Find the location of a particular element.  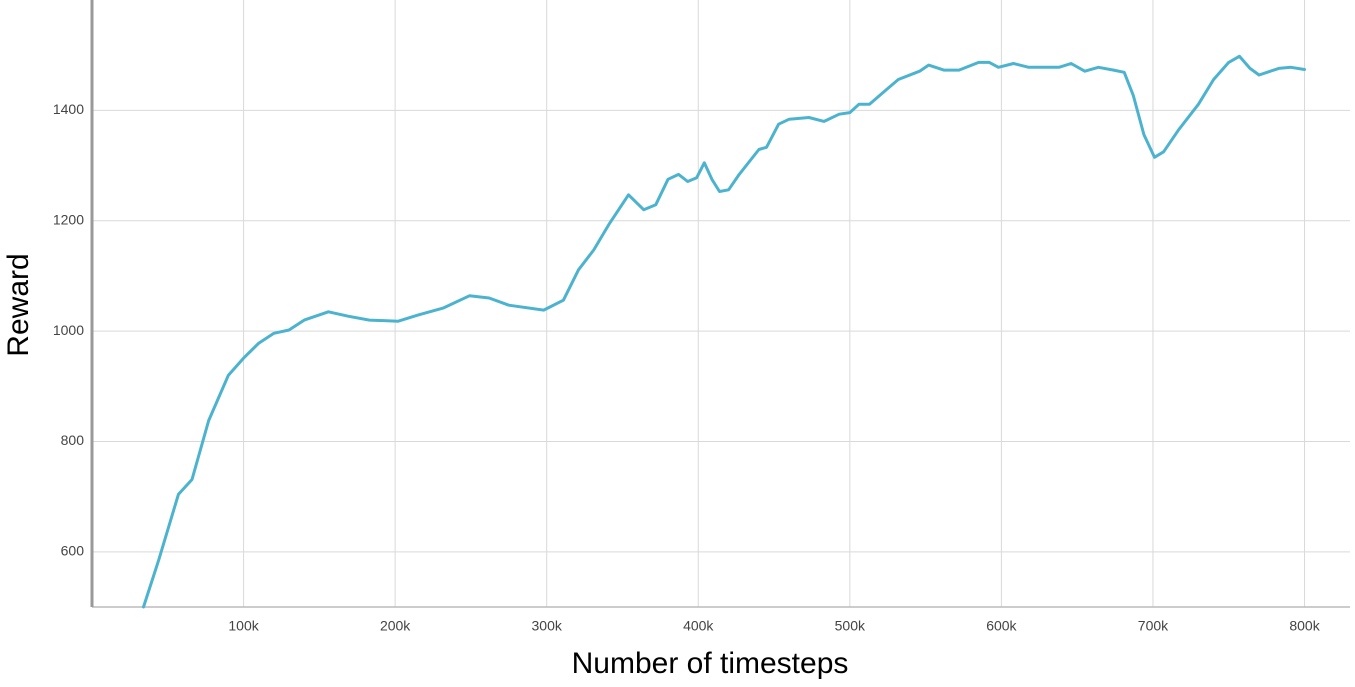

y-tick-label: 600 is located at coordinates (73, 551).